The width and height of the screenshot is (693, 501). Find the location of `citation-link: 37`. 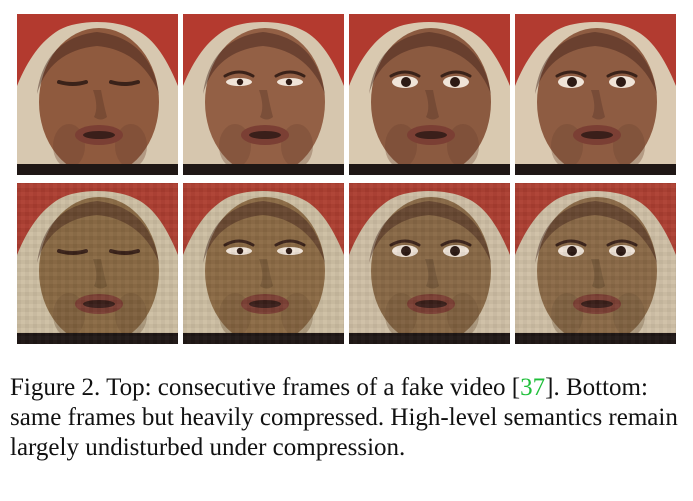

citation-link: 37 is located at coordinates (533, 387).